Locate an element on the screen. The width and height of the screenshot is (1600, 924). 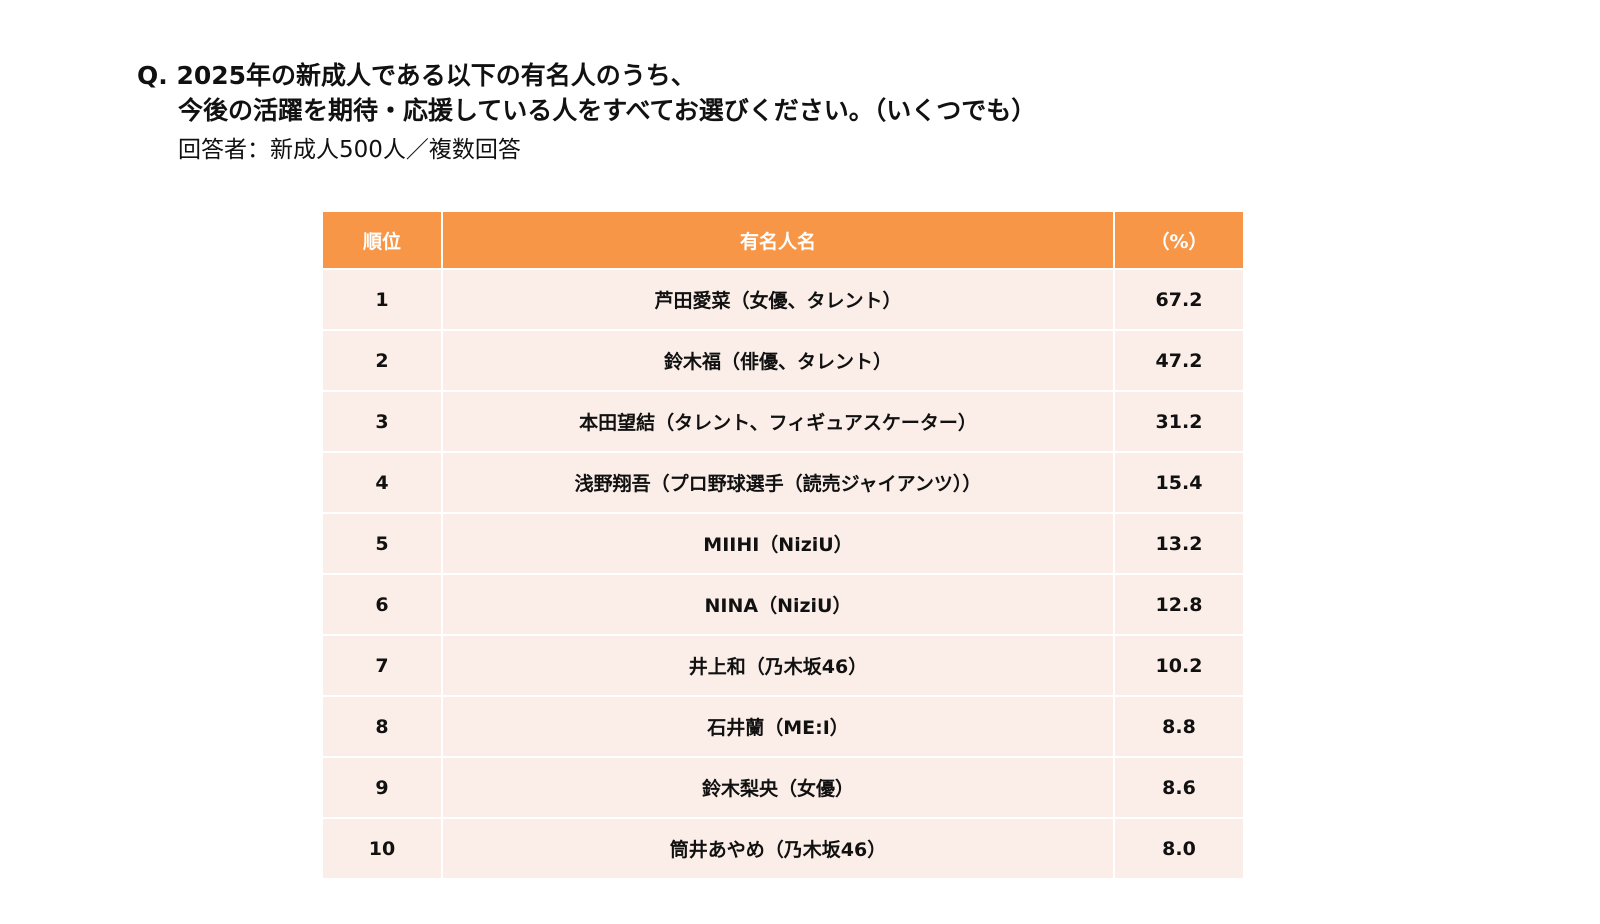
percentage: 12.8 is located at coordinates (1179, 604).